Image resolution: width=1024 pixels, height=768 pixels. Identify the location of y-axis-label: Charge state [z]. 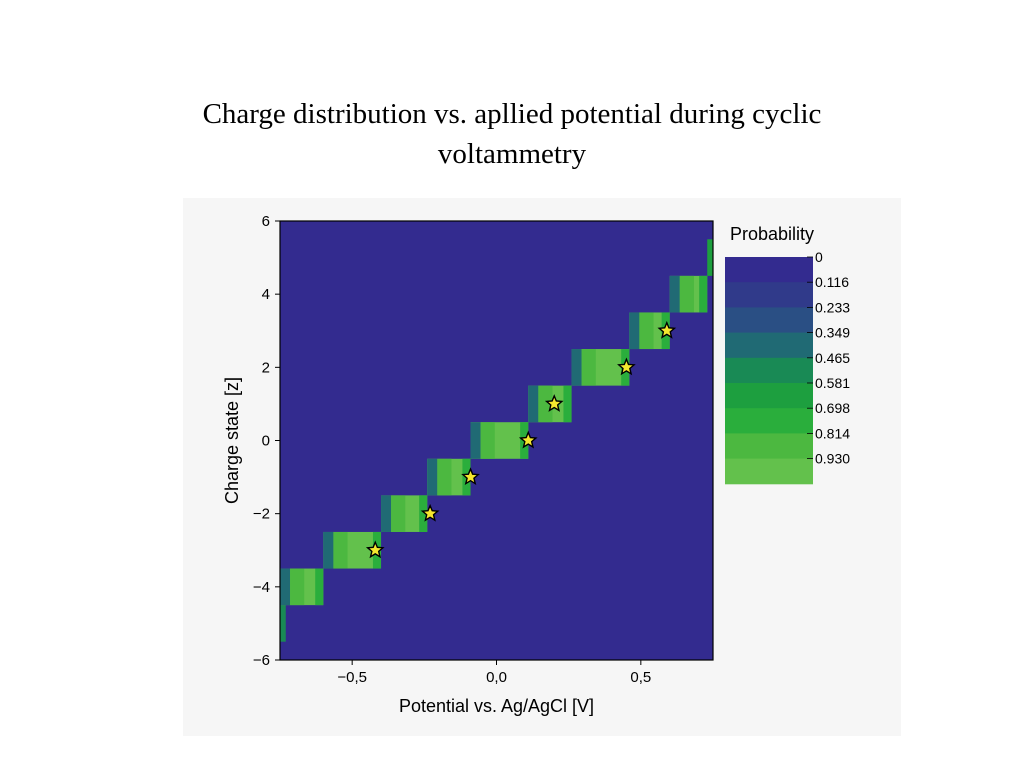
(232, 440).